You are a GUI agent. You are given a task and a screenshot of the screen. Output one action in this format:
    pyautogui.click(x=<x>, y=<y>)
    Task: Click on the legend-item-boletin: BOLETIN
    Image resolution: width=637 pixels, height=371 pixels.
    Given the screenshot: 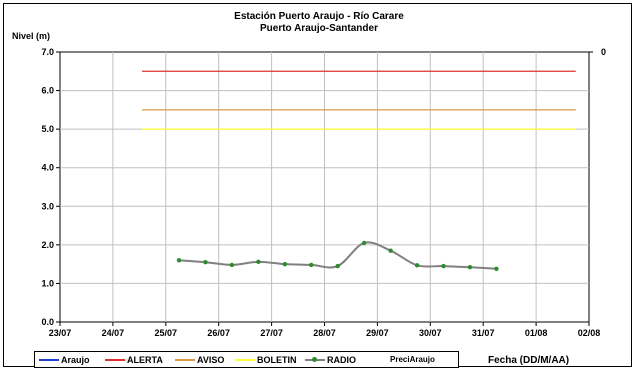 What is the action you would take?
    pyautogui.click(x=266, y=359)
    